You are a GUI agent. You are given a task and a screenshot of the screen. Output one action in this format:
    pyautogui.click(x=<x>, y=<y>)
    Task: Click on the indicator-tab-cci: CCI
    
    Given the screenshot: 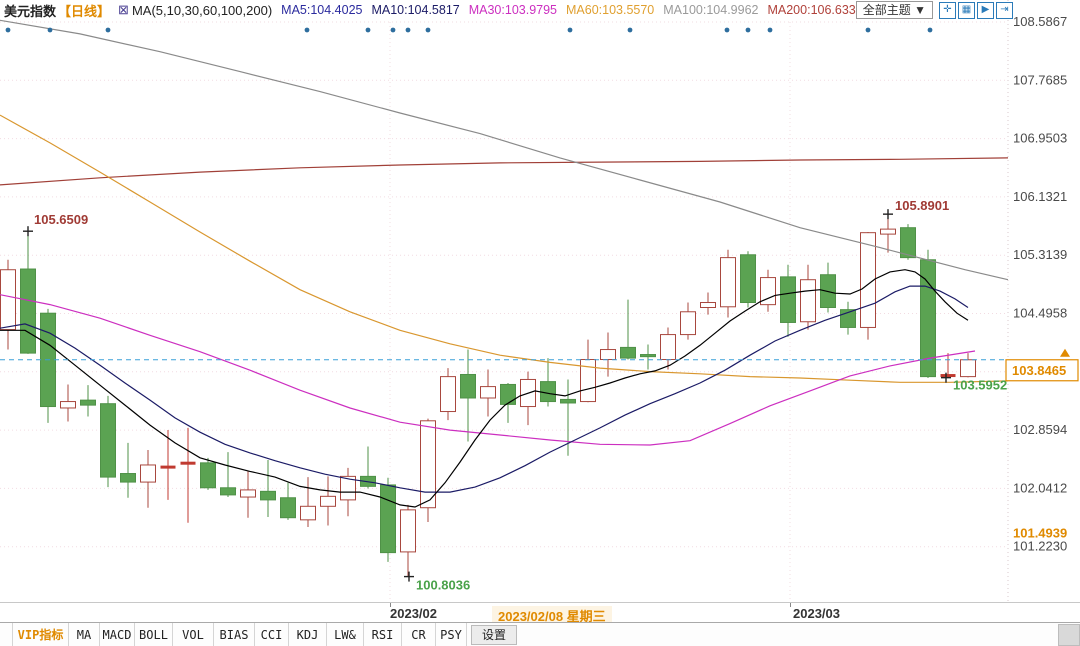 What is the action you would take?
    pyautogui.click(x=272, y=634)
    